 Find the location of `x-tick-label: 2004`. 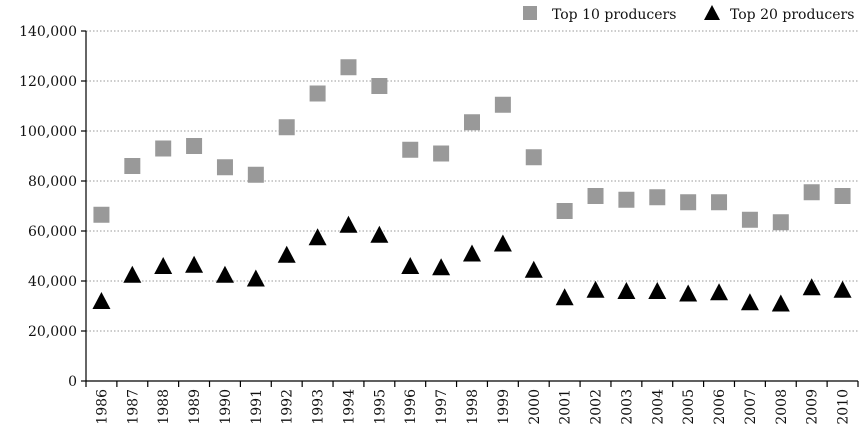

x-tick-label: 2004 is located at coordinates (658, 407).